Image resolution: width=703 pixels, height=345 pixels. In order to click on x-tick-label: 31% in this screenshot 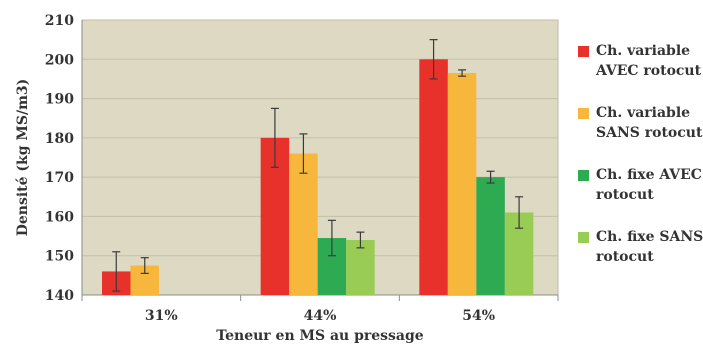, I will do `click(161, 316)`.